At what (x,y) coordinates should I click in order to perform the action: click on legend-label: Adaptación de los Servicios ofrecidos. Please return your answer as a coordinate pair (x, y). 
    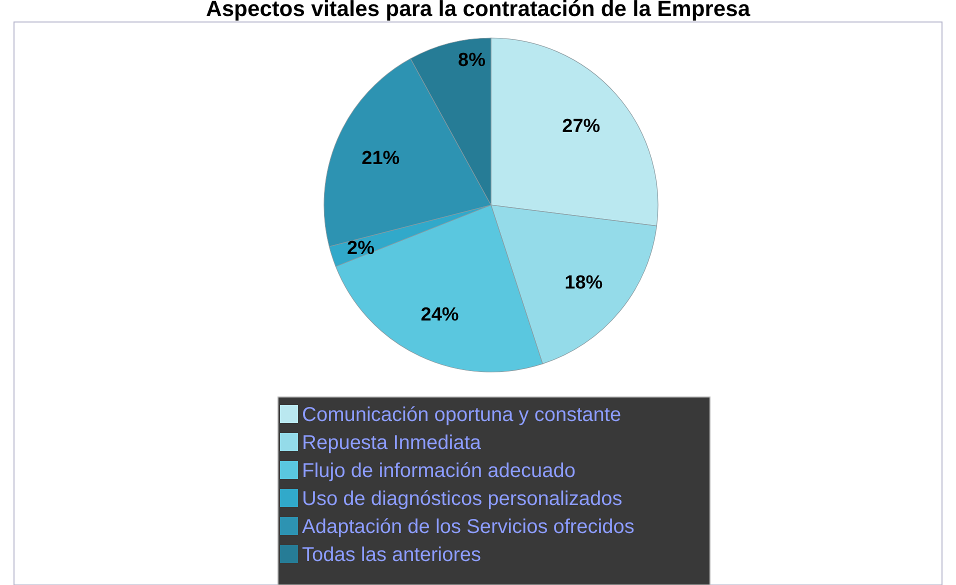
    Looking at the image, I should click on (468, 527).